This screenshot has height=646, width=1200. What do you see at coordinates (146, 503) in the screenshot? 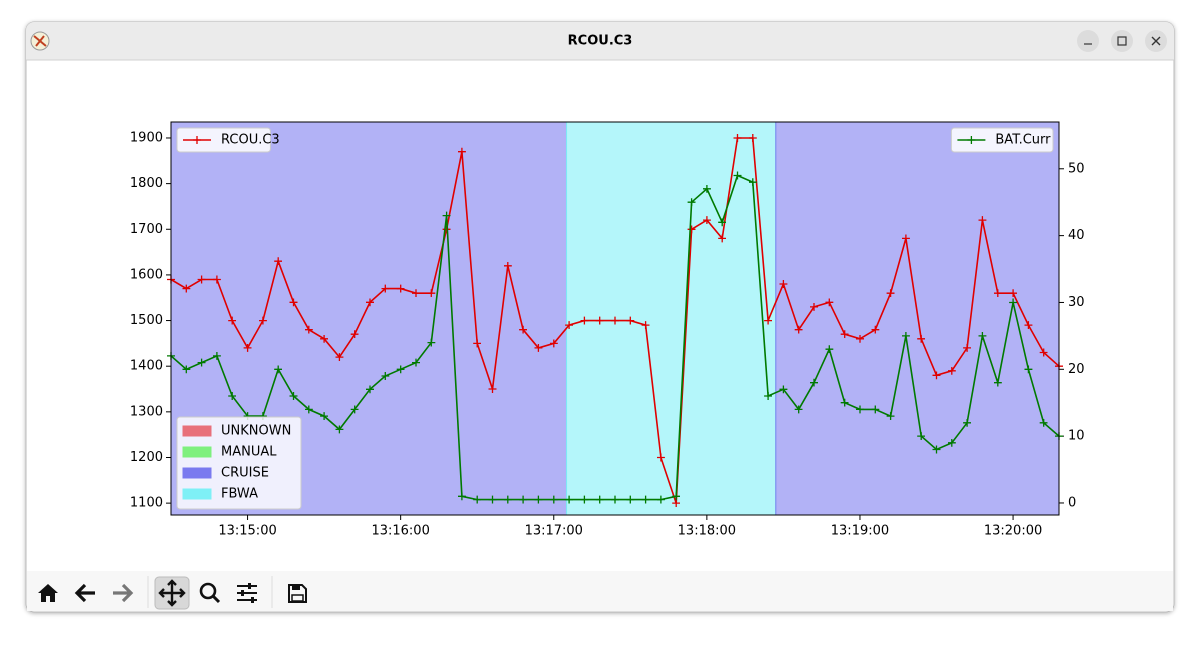
I see `y-tick-label: 1100` at bounding box center [146, 503].